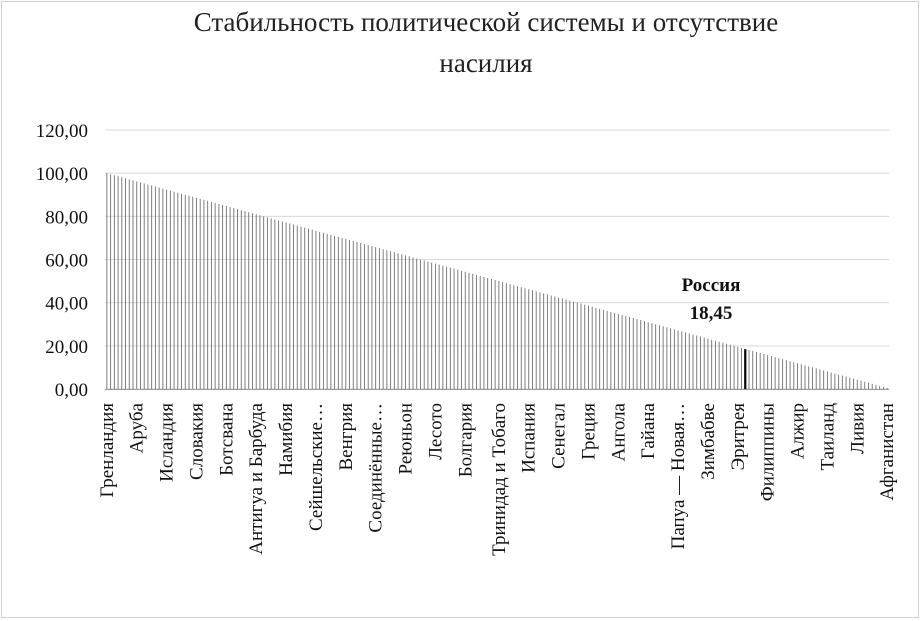  What do you see at coordinates (66, 347) in the screenshot?
I see `y-tick-label: 20,00` at bounding box center [66, 347].